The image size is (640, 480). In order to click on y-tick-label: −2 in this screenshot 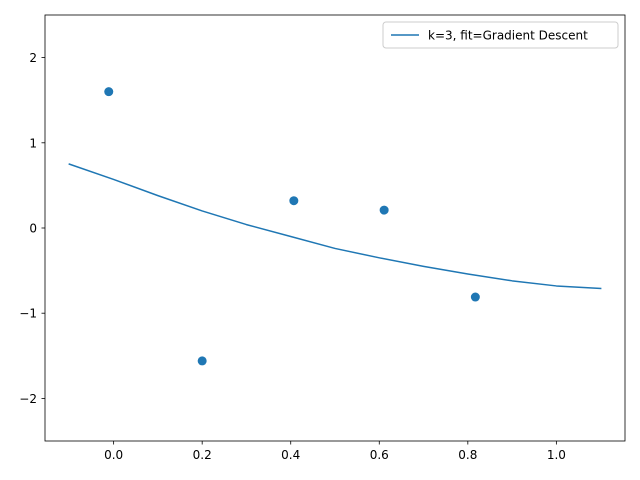, I will do `click(28, 399)`.